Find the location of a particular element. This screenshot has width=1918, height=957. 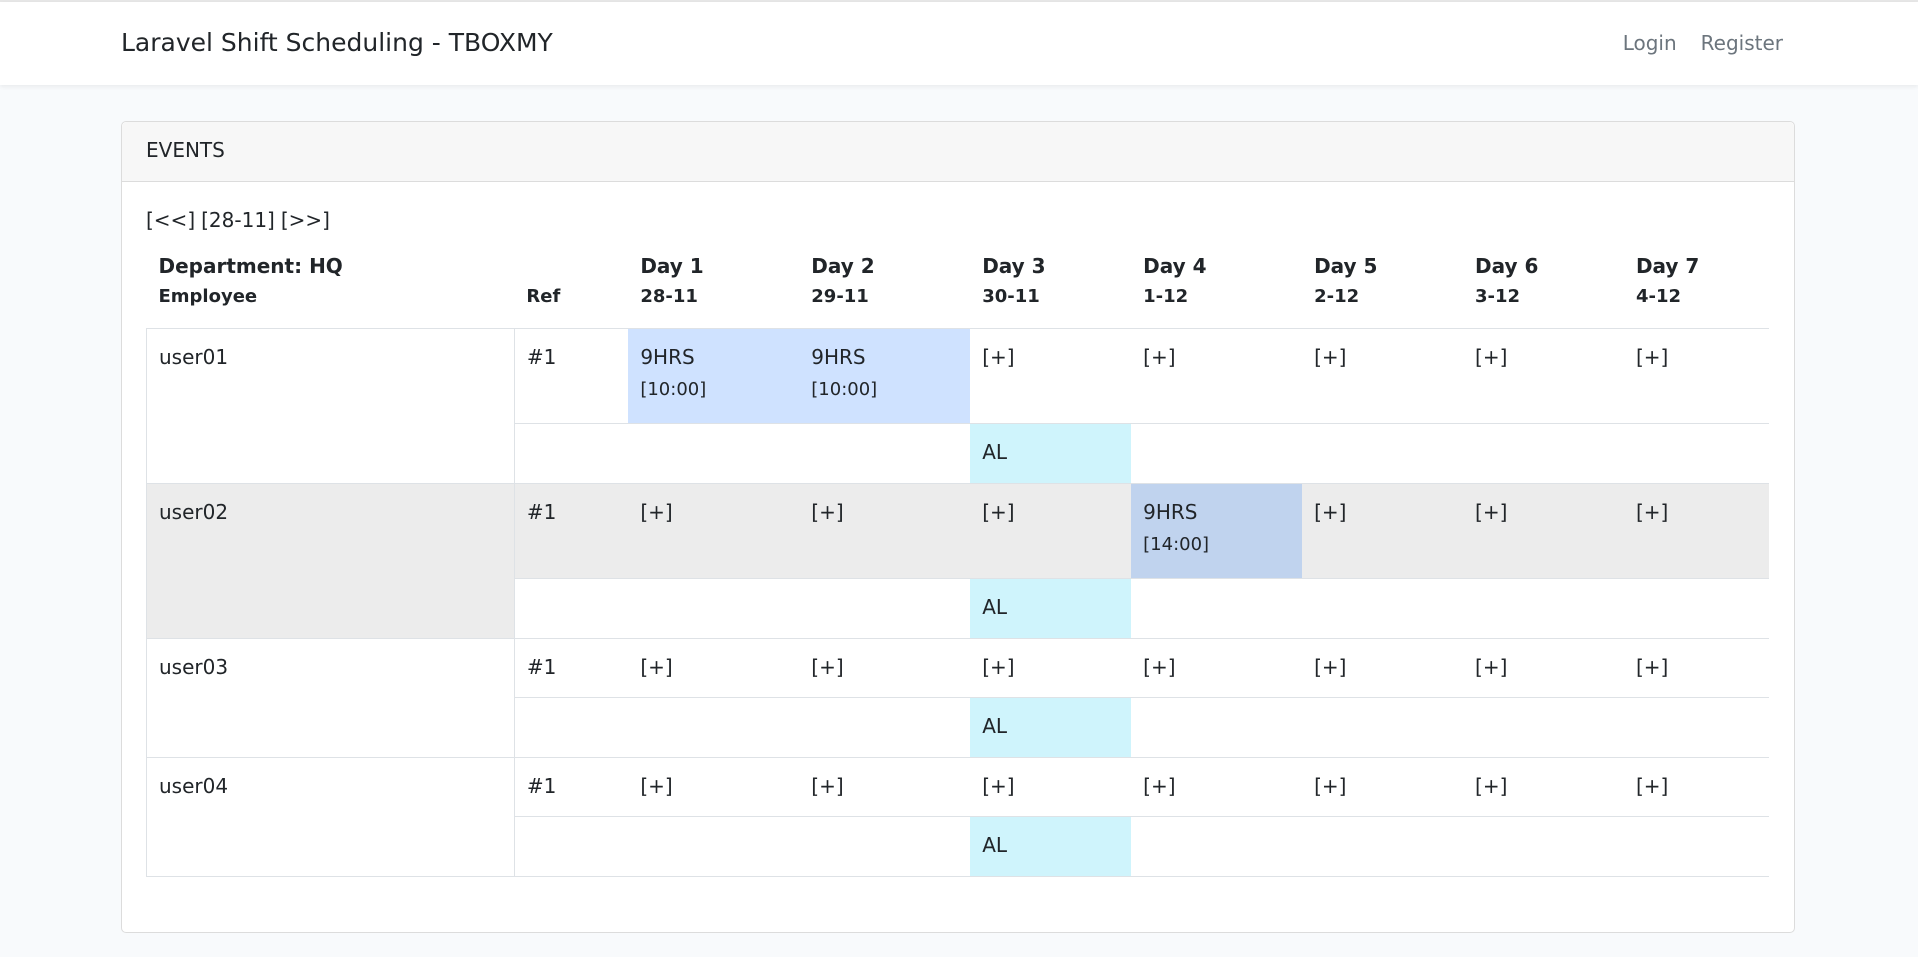

next-week-link: [>>] is located at coordinates (305, 220).